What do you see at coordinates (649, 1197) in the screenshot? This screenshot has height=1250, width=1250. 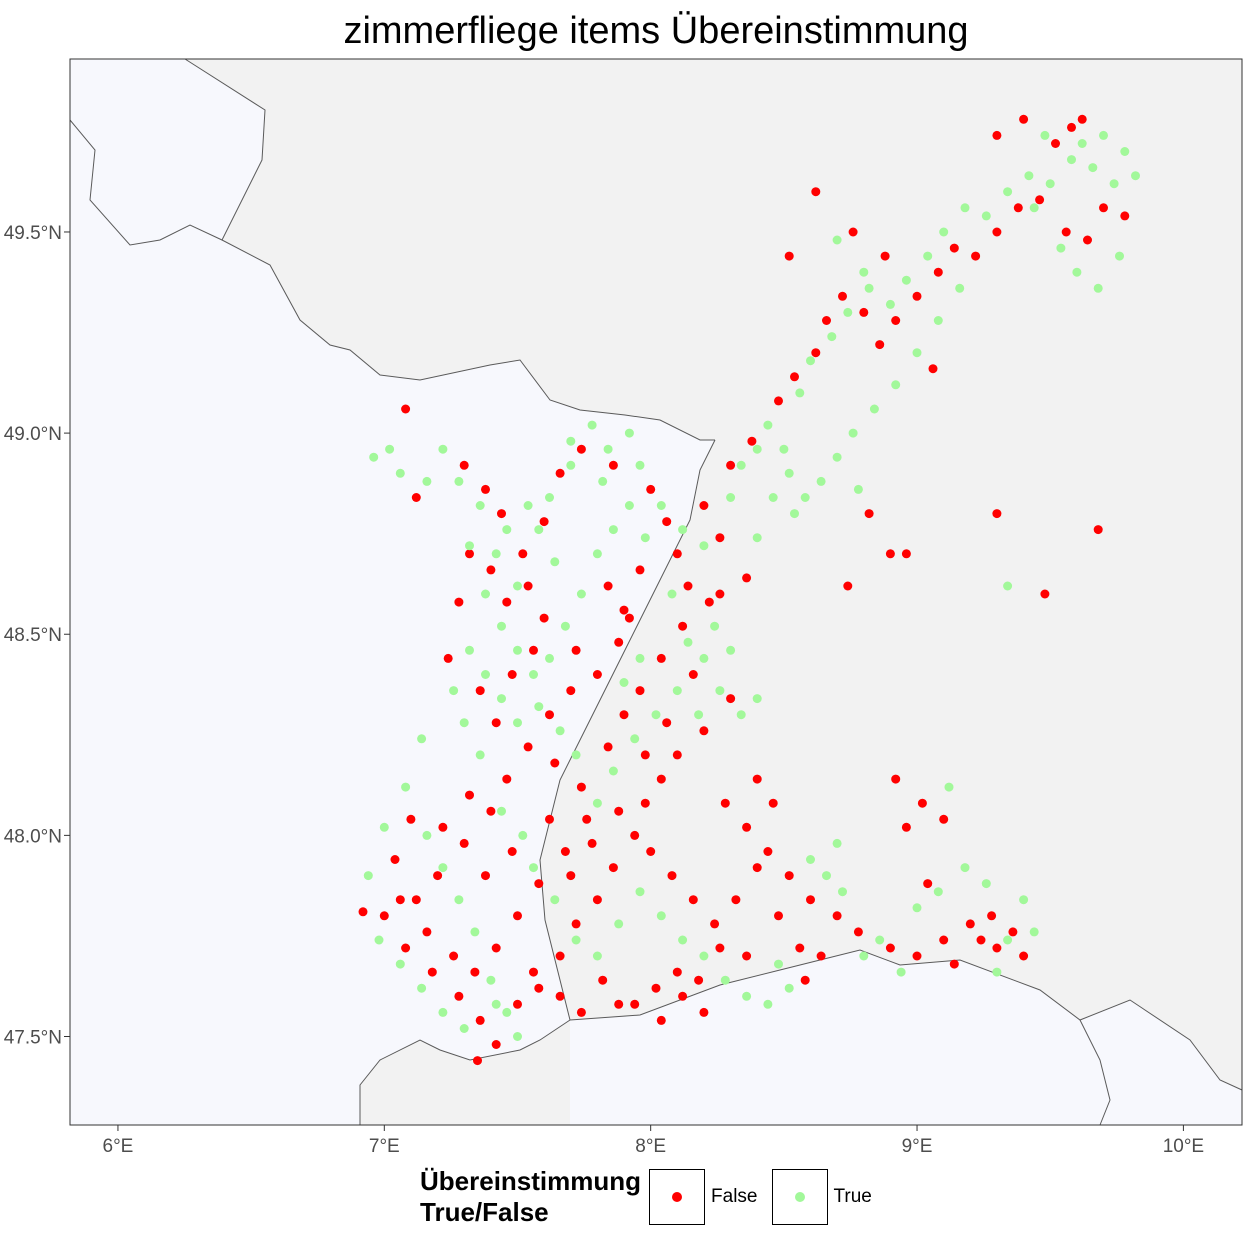 I see `legend: Übereinstimmung True/False False True` at bounding box center [649, 1197].